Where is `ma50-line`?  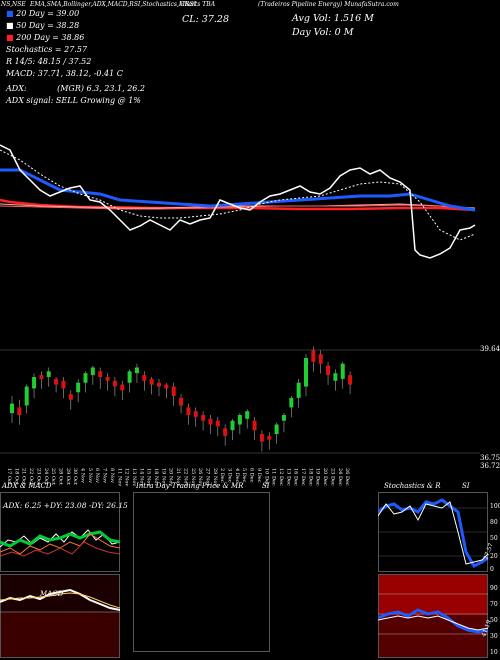
ma50-line is located at coordinates (238, 195).